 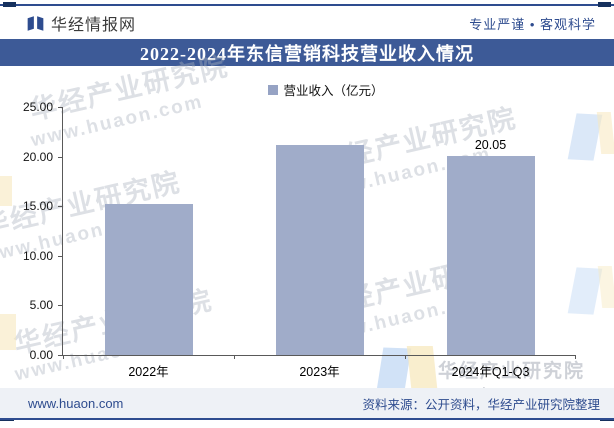 I want to click on y-axis-tick-label: 0.00, so click(x=41, y=355).